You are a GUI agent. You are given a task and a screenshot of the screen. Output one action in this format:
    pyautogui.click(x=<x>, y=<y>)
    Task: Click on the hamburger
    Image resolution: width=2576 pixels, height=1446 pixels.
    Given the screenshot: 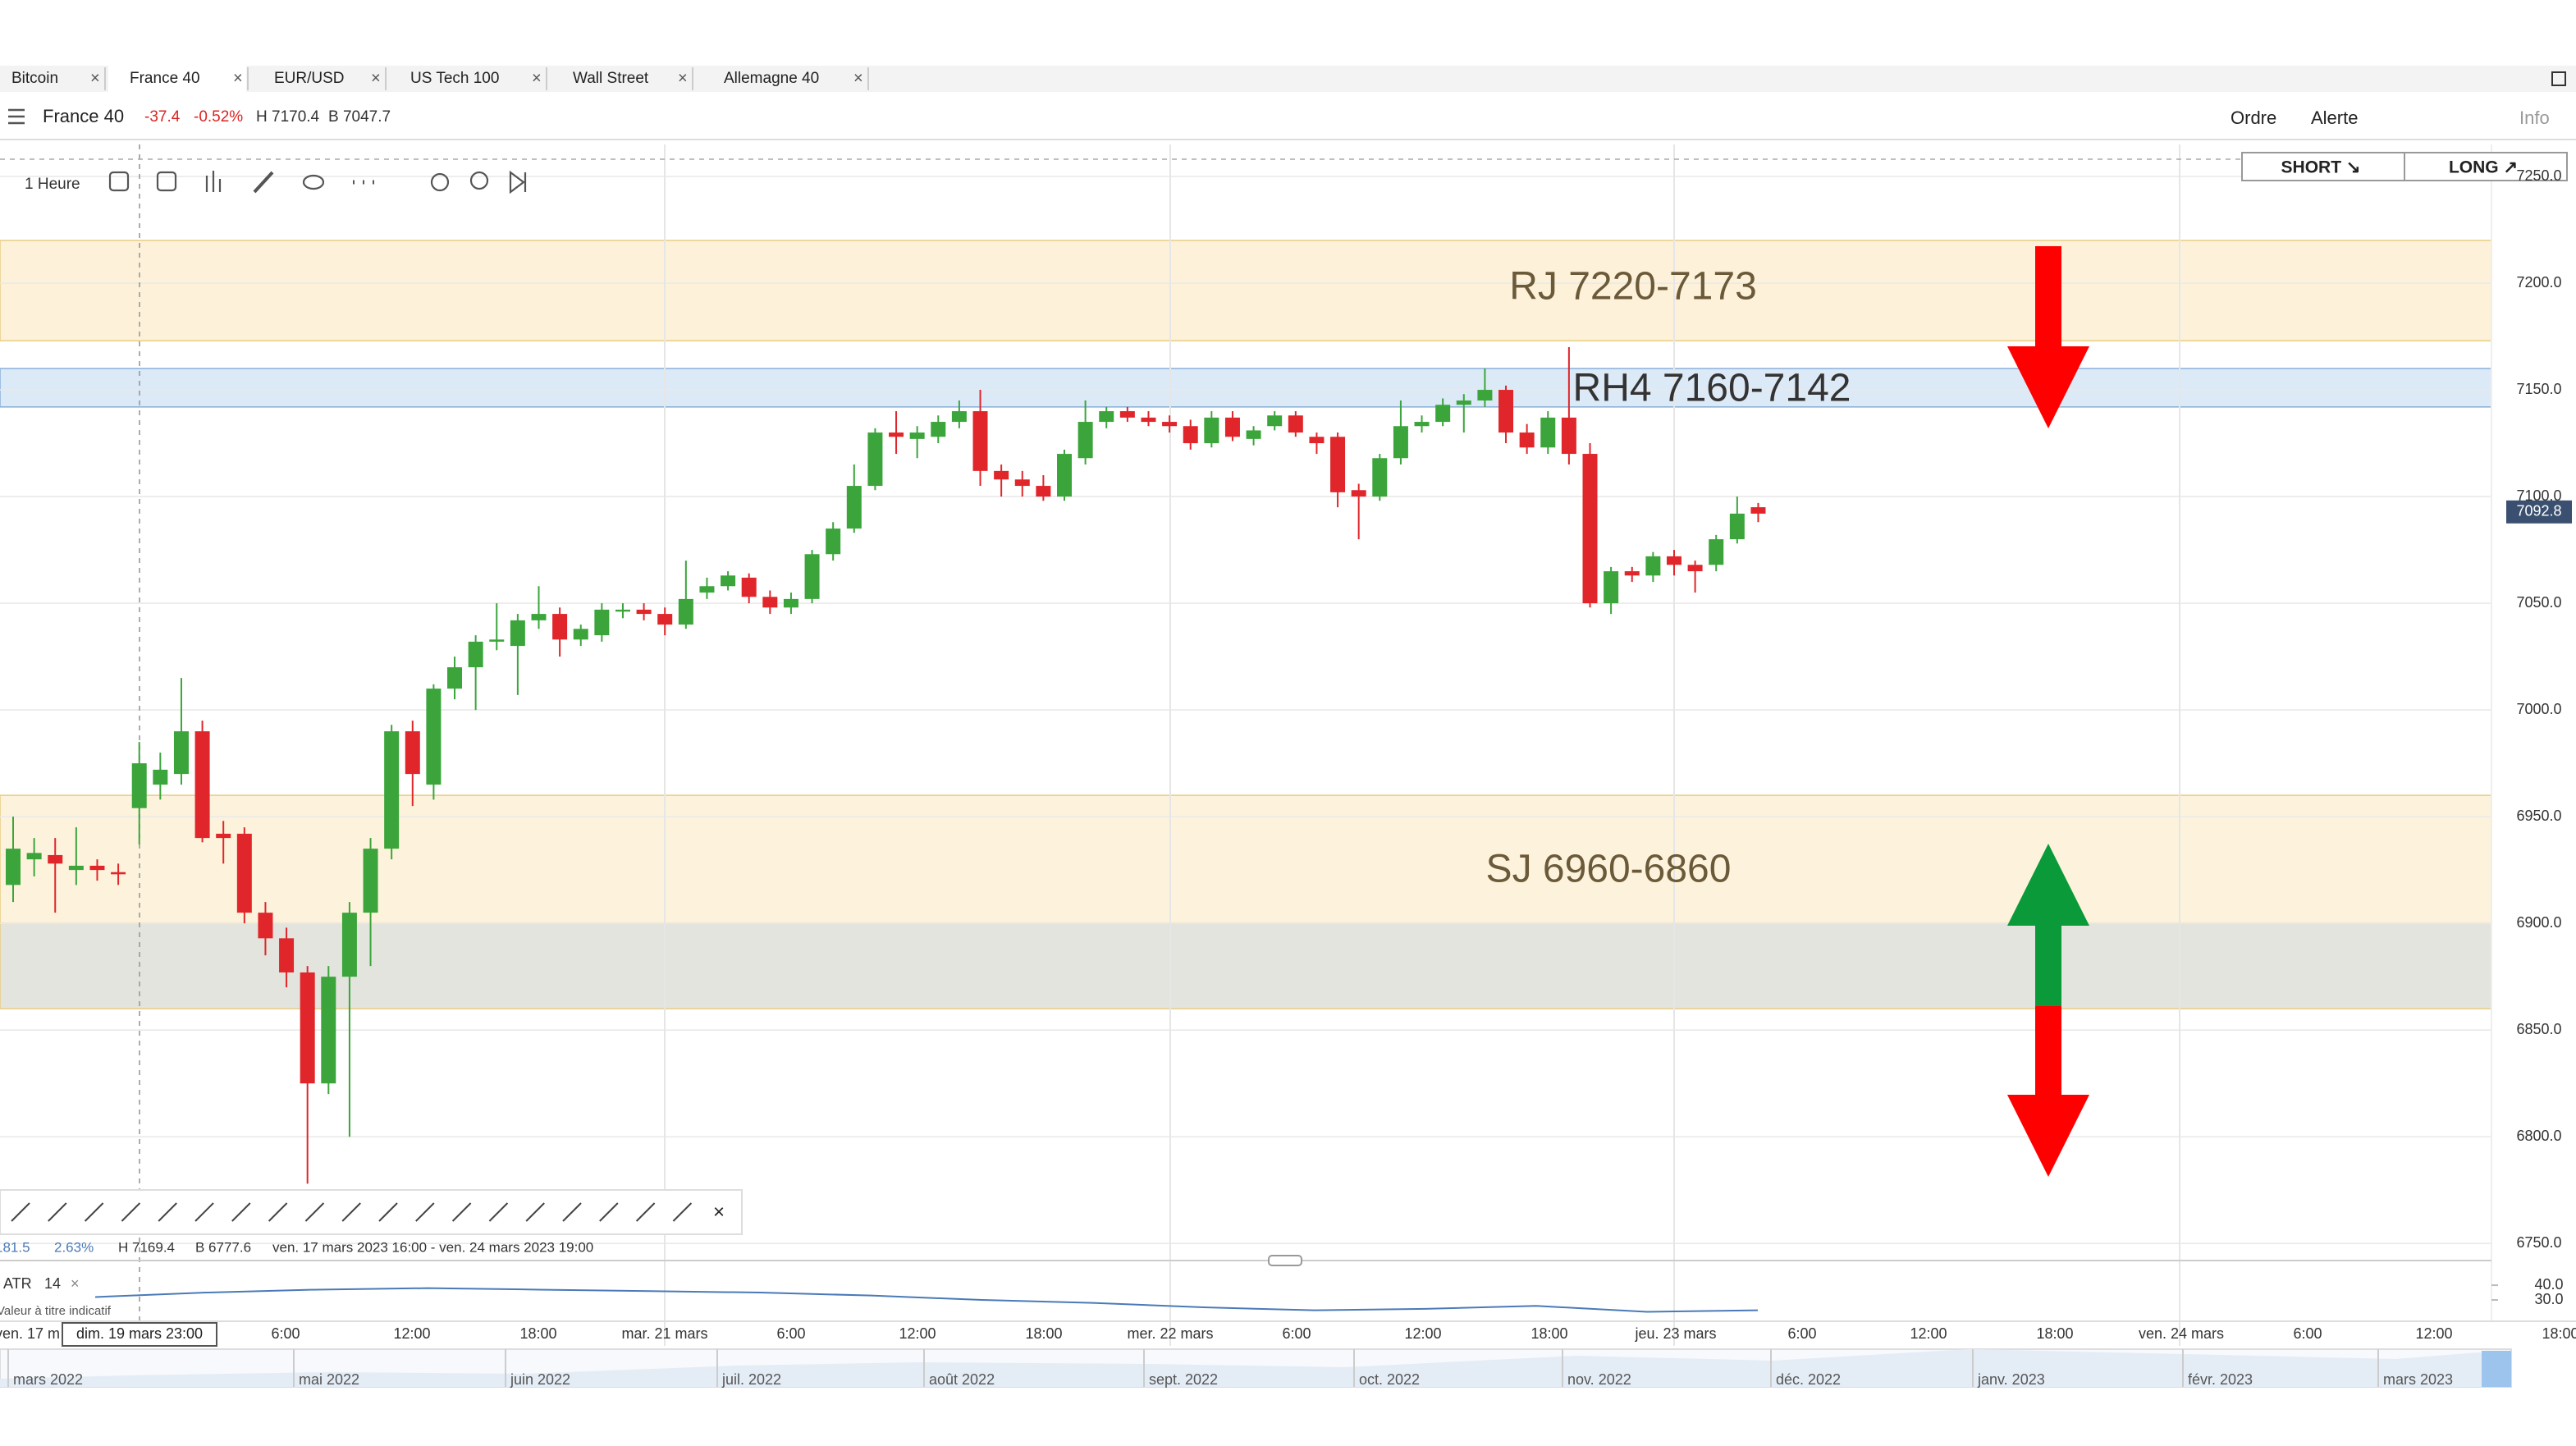 What is the action you would take?
    pyautogui.click(x=16, y=116)
    